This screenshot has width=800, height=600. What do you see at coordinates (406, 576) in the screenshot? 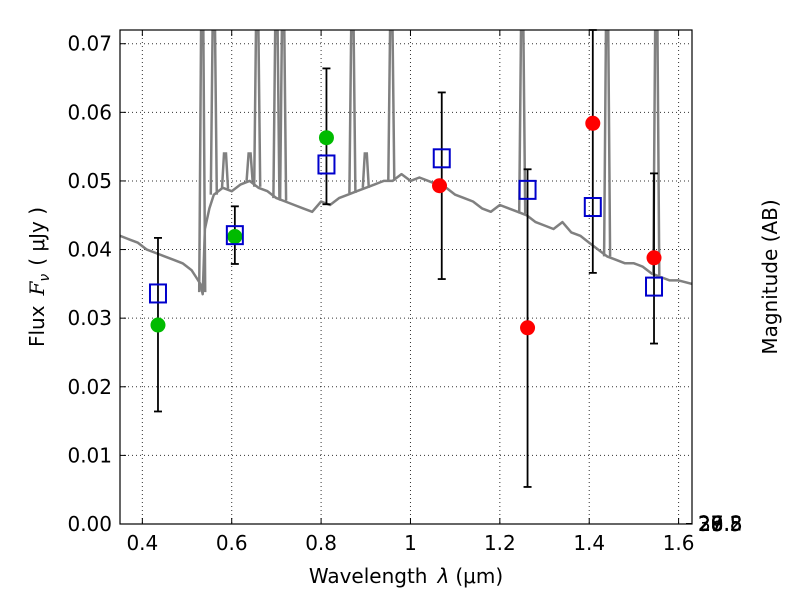
I see `x-axis-label: Wavelength λ (μm)` at bounding box center [406, 576].